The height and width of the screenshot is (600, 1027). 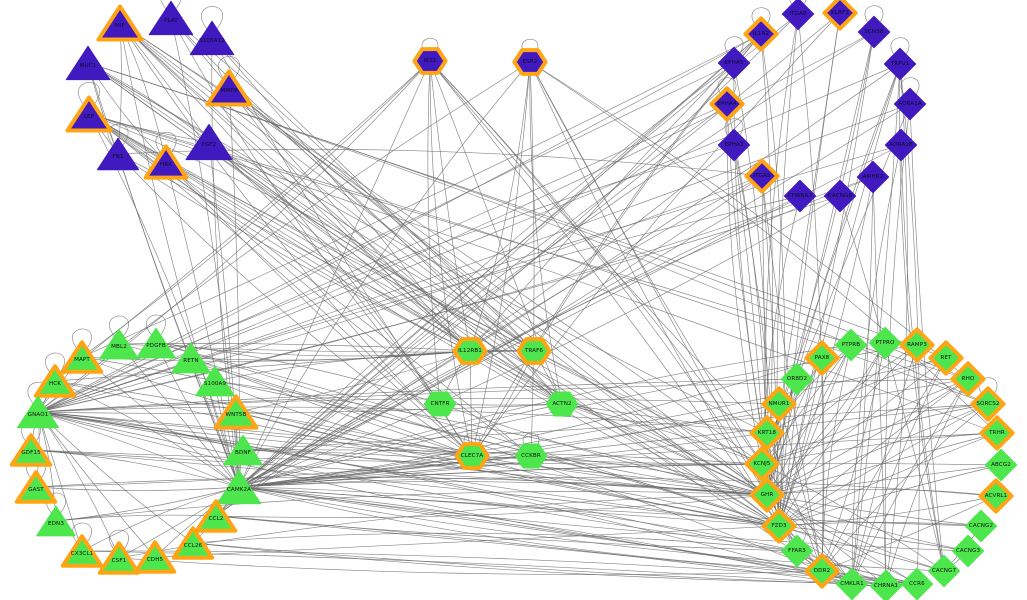 I want to click on graph-node-cckbr: CCKBR, so click(x=531, y=456).